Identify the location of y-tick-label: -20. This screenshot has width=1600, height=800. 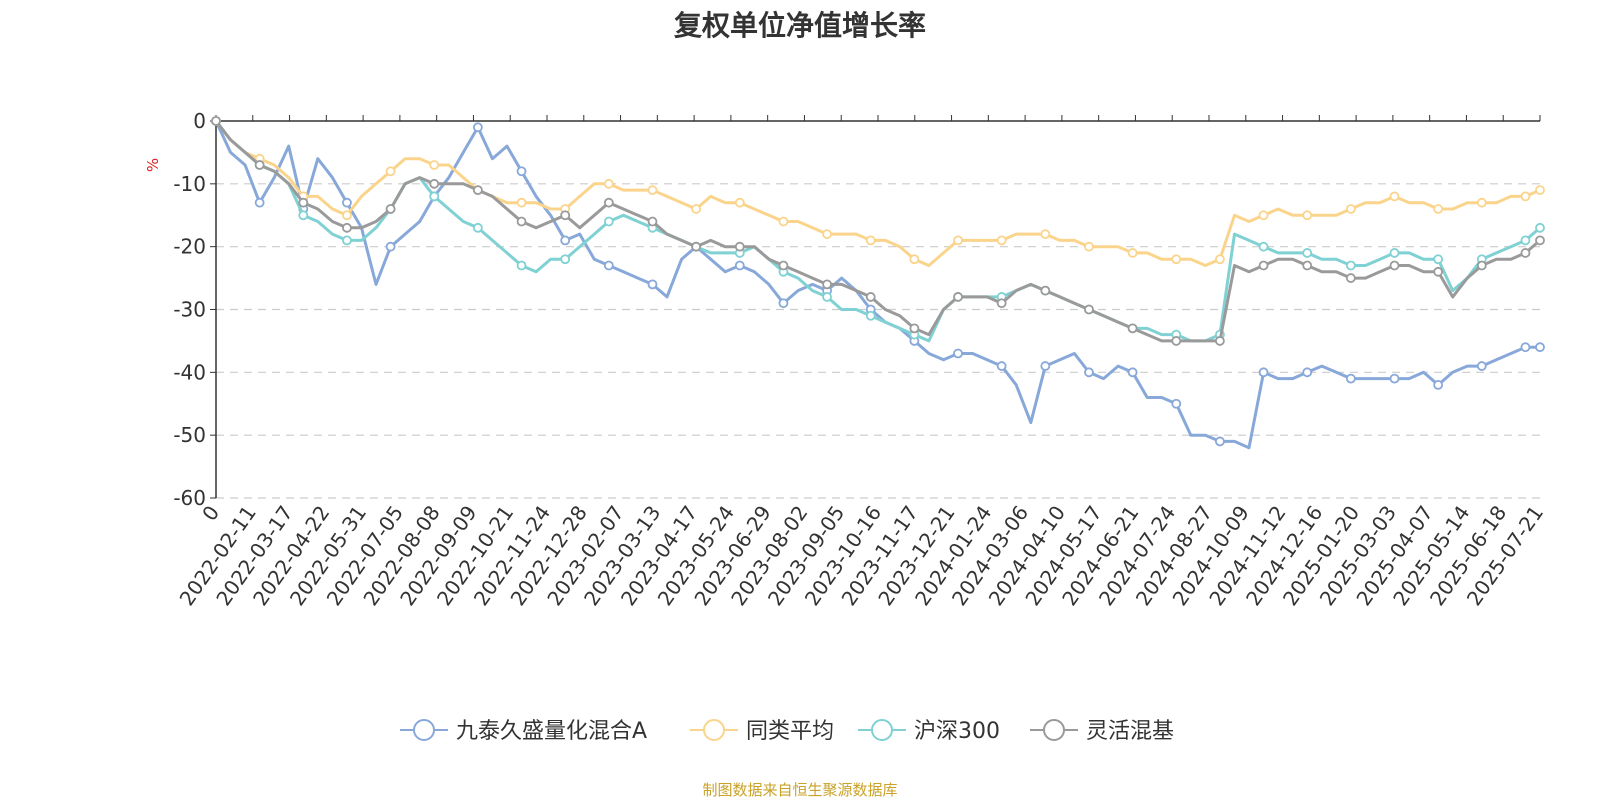
(189, 247).